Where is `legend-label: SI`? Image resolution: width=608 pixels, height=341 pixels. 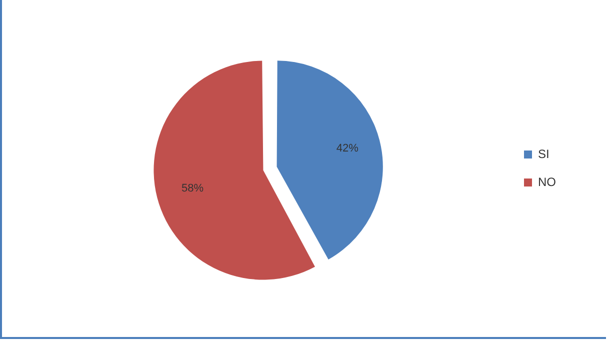
legend-label: SI is located at coordinates (544, 153).